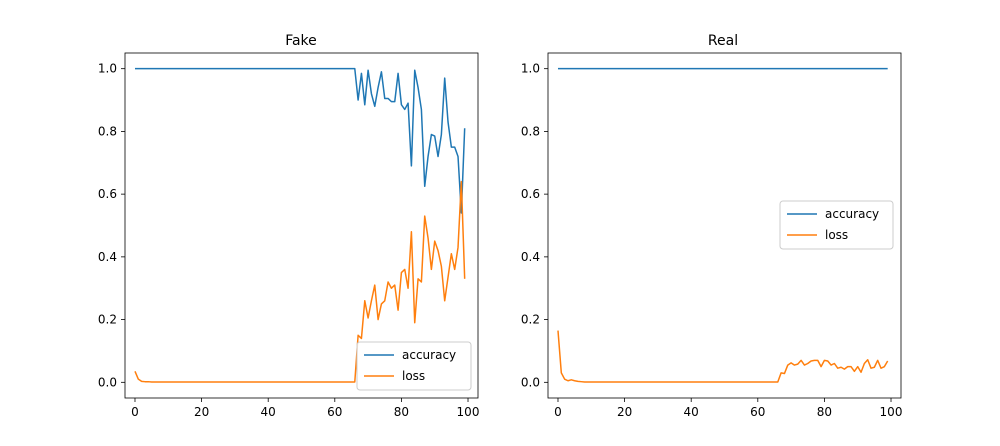  Describe the element at coordinates (723, 41) in the screenshot. I see `chart-title-real: Real` at that location.